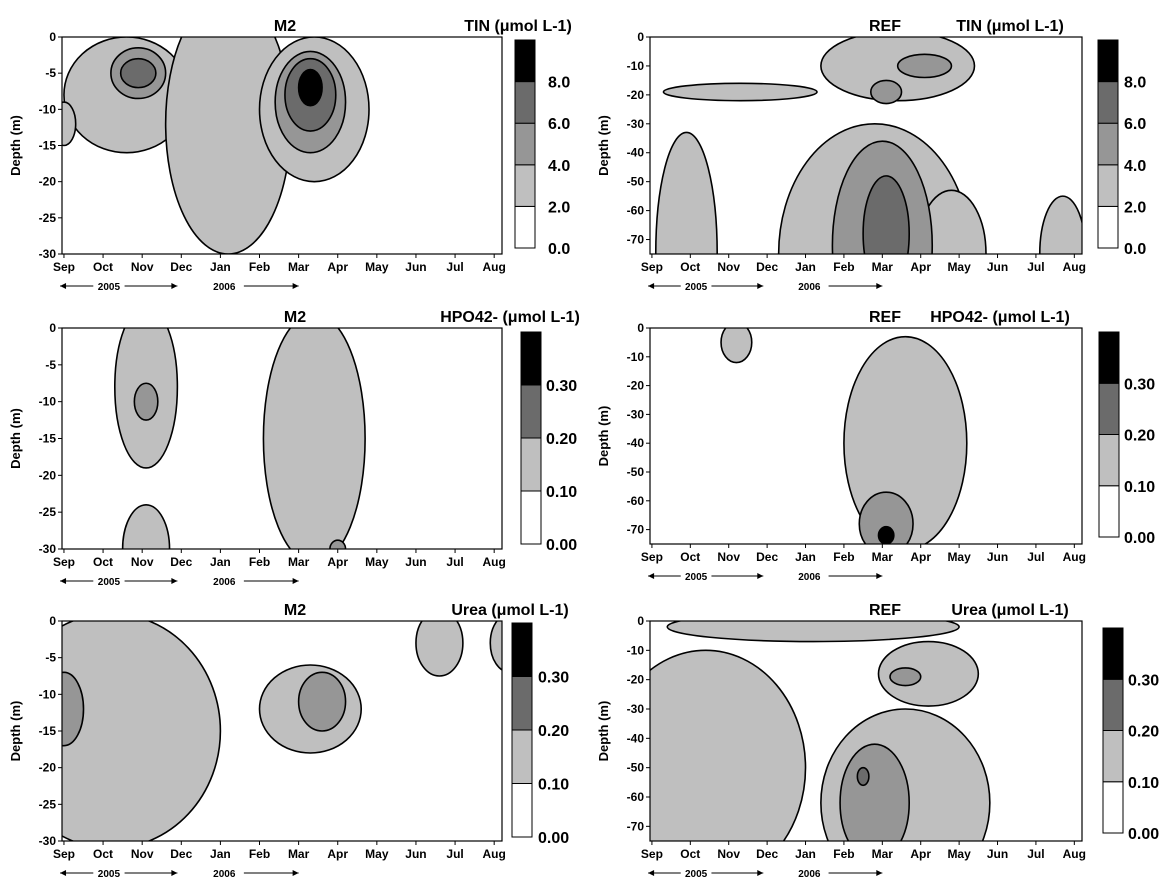 The height and width of the screenshot is (880, 1161). Describe the element at coordinates (509, 610) in the screenshot. I see `variable-label: Urea (μmol L-1)` at that location.